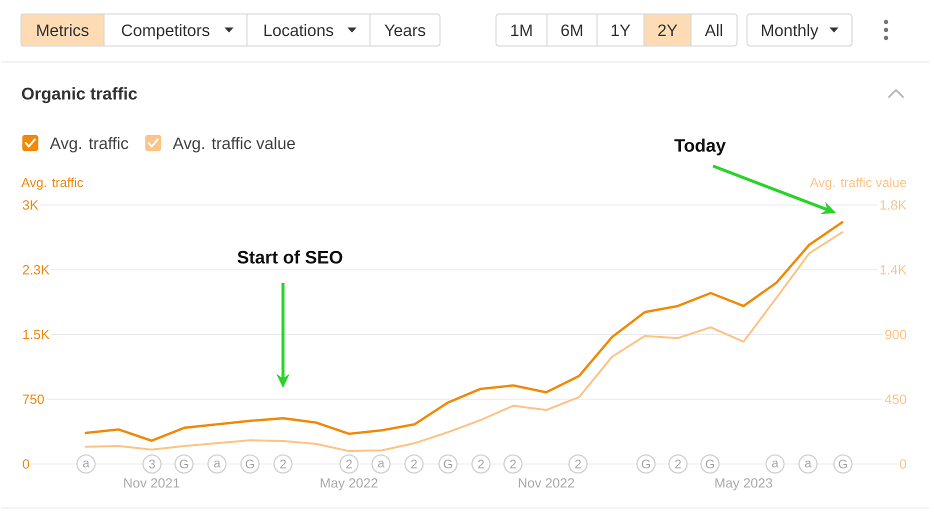  Describe the element at coordinates (621, 30) in the screenshot. I see `text: 1Y` at that location.